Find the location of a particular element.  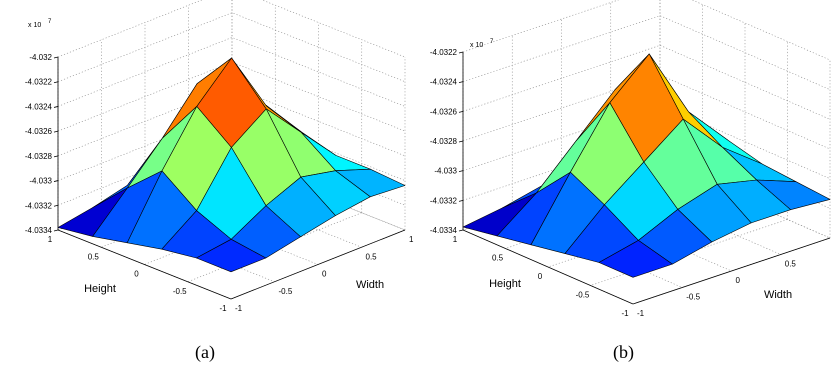

y-grid-floor-line is located at coordinates (689, 252).